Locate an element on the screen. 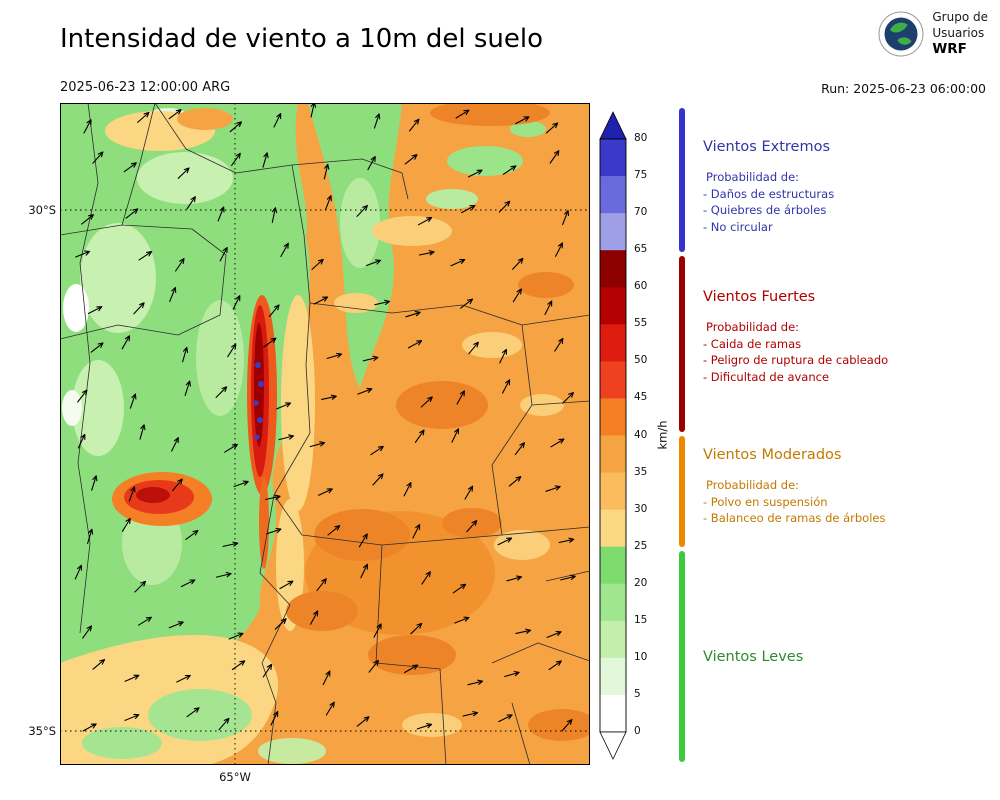 The width and height of the screenshot is (1000, 800). lon-label-65w: 65°W is located at coordinates (235, 777).